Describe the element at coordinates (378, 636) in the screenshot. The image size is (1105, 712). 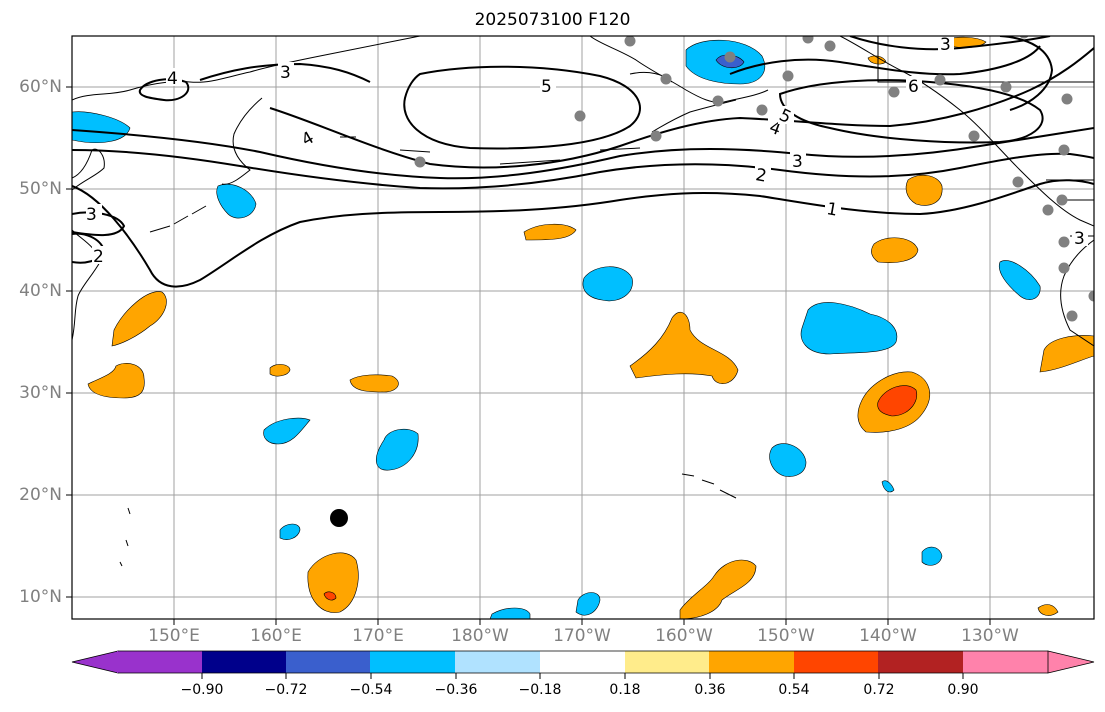
I see `lon-label: 170°E` at that location.